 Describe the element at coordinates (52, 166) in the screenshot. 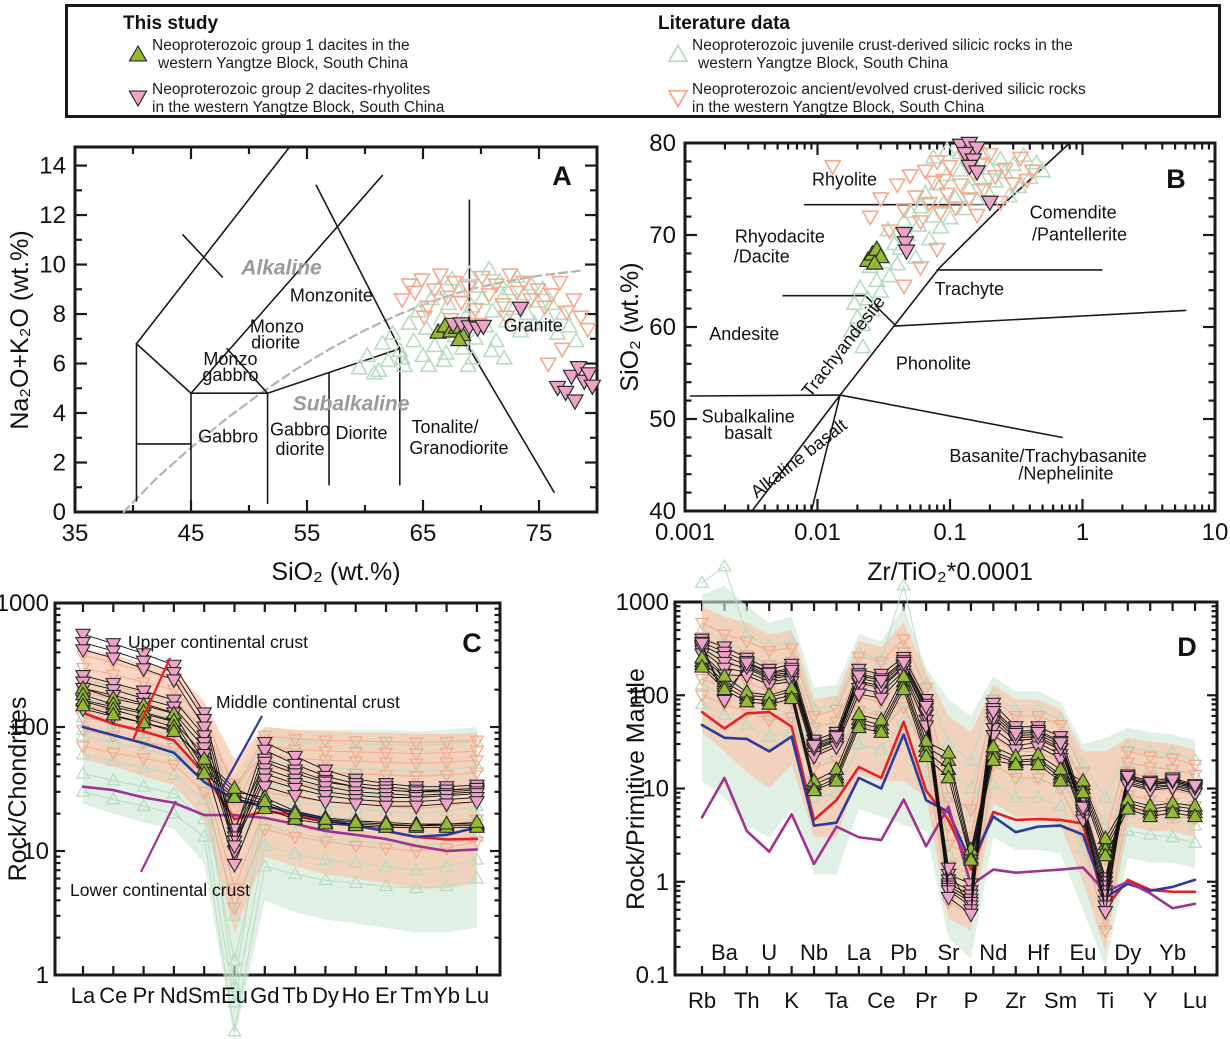

I see `svg-text: 14` at that location.